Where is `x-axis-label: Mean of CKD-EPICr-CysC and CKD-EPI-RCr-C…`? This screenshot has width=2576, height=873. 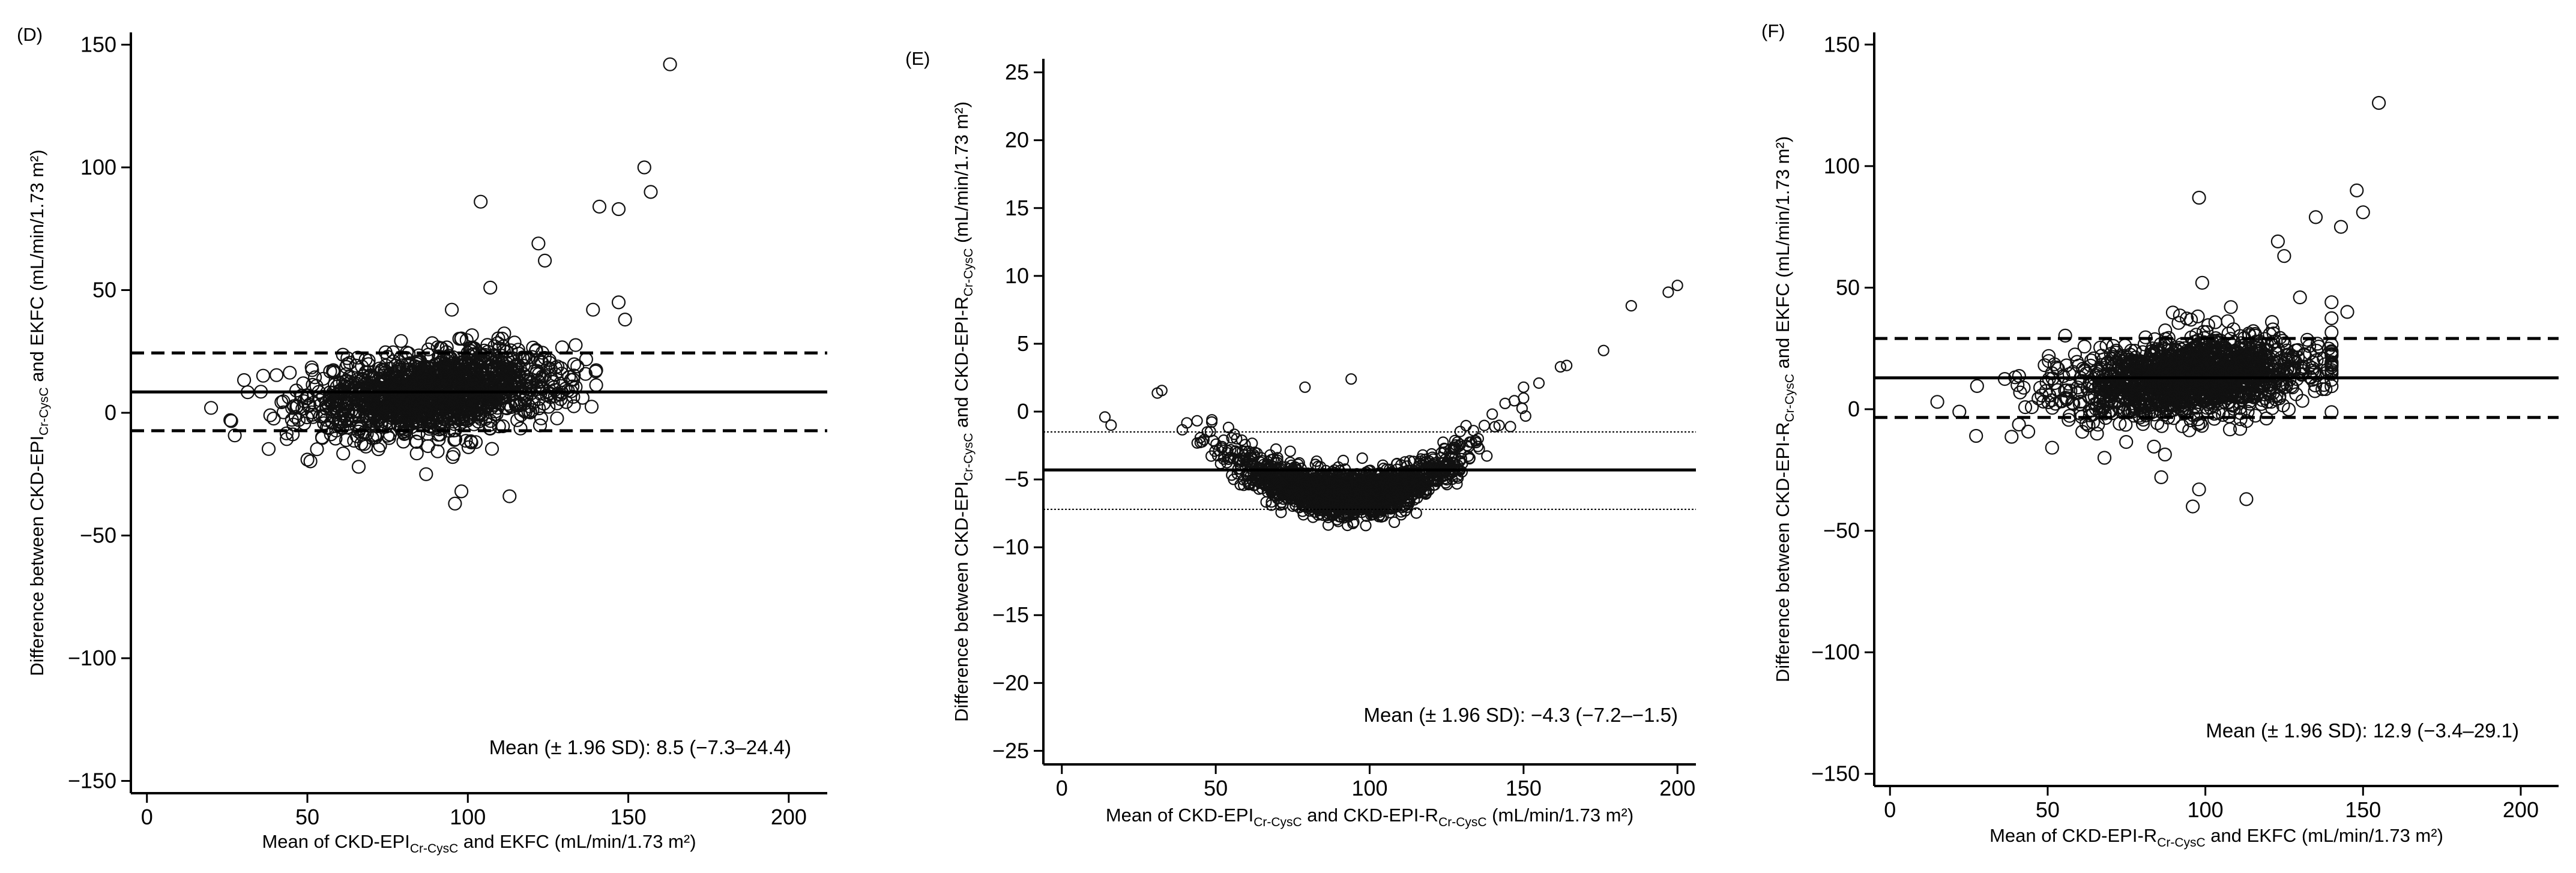
x-axis-label: Mean of CKD-EPICr-CysC and CKD-EPI-RCr-C… is located at coordinates (1369, 817).